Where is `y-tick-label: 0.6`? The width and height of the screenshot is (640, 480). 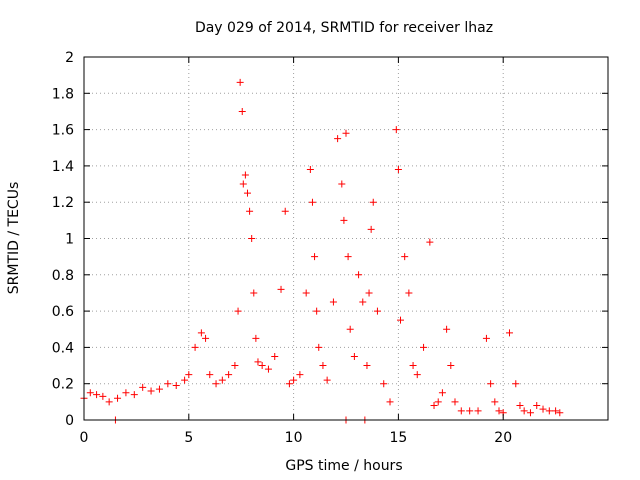 y-tick-label: 0.6 is located at coordinates (63, 312).